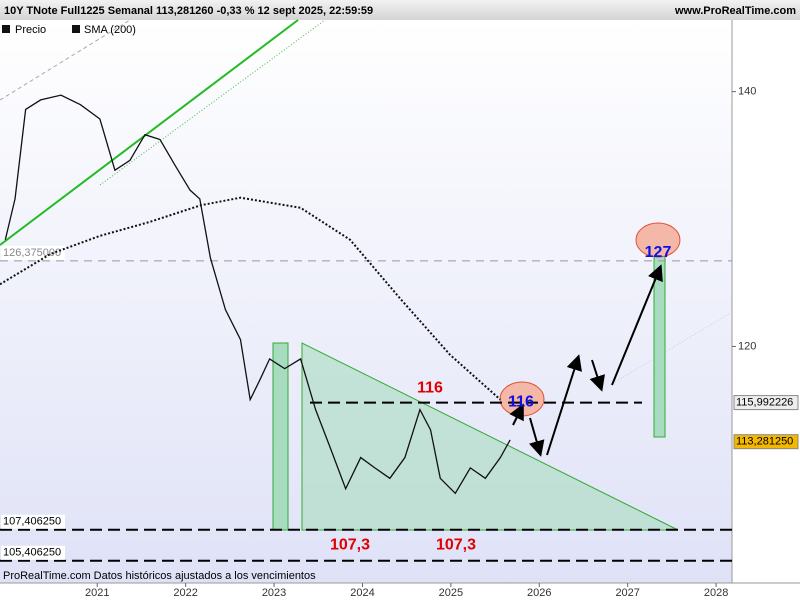 The width and height of the screenshot is (800, 605). I want to click on level-label: 126,375000, so click(32, 253).